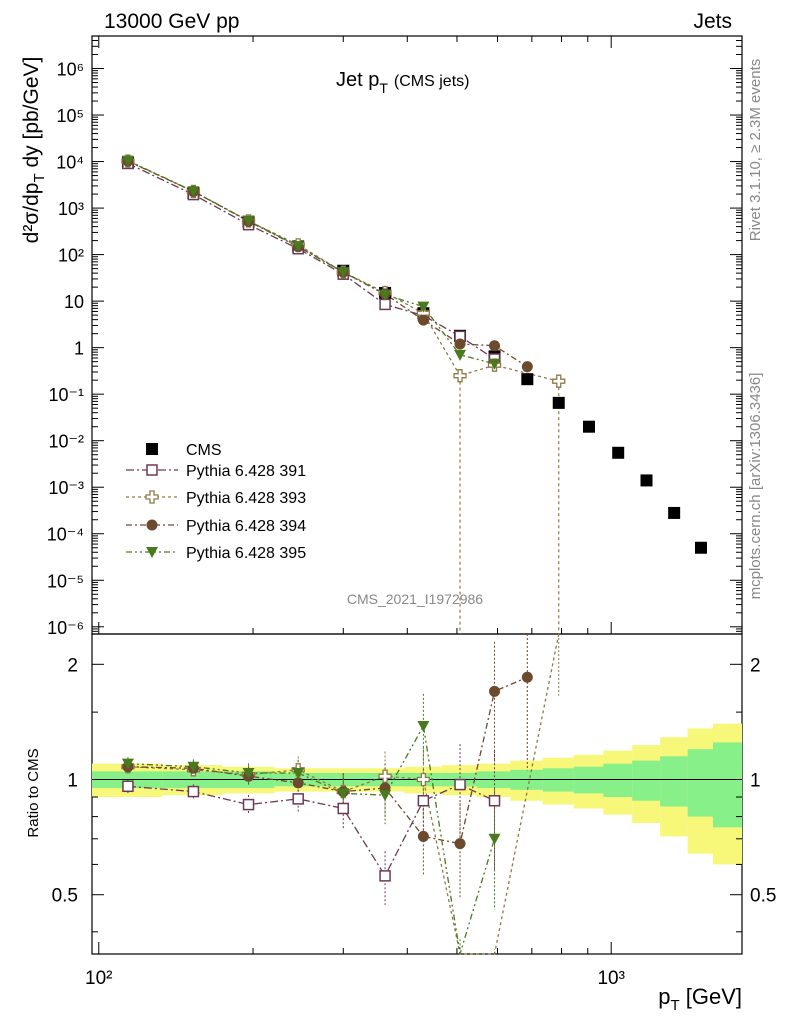  Describe the element at coordinates (65, 628) in the screenshot. I see `y-tick-label: 10⁻⁶` at that location.